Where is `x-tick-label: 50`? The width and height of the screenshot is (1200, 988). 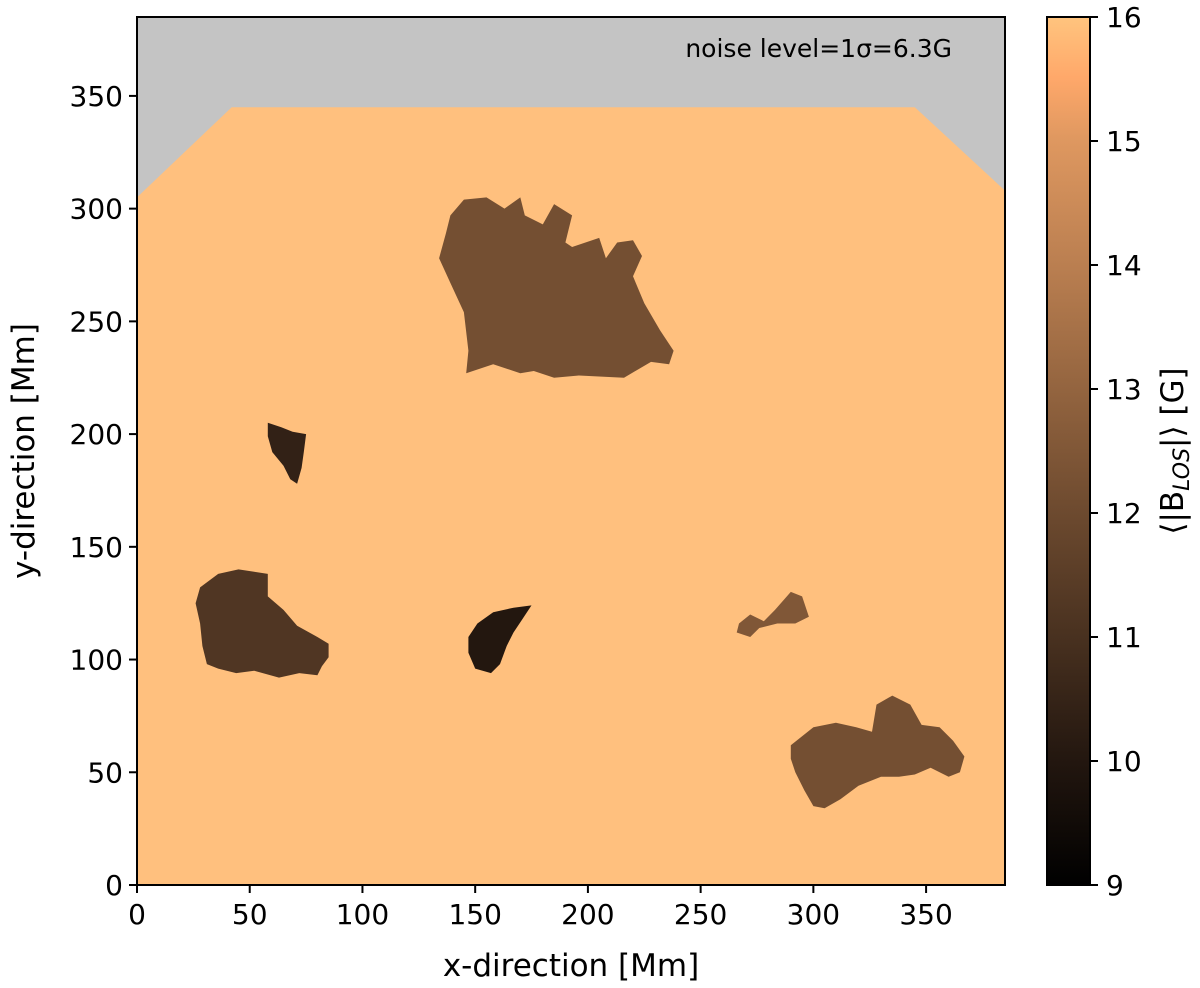 x-tick-label: 50 is located at coordinates (250, 914).